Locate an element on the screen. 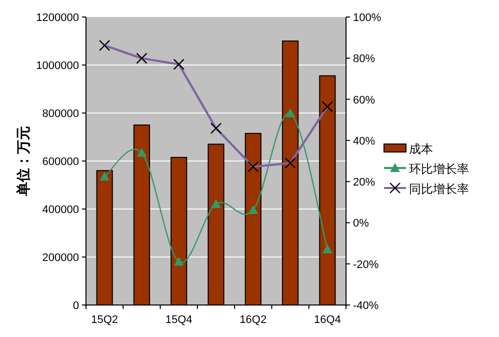  y2-tick-label: 80% is located at coordinates (364, 59).